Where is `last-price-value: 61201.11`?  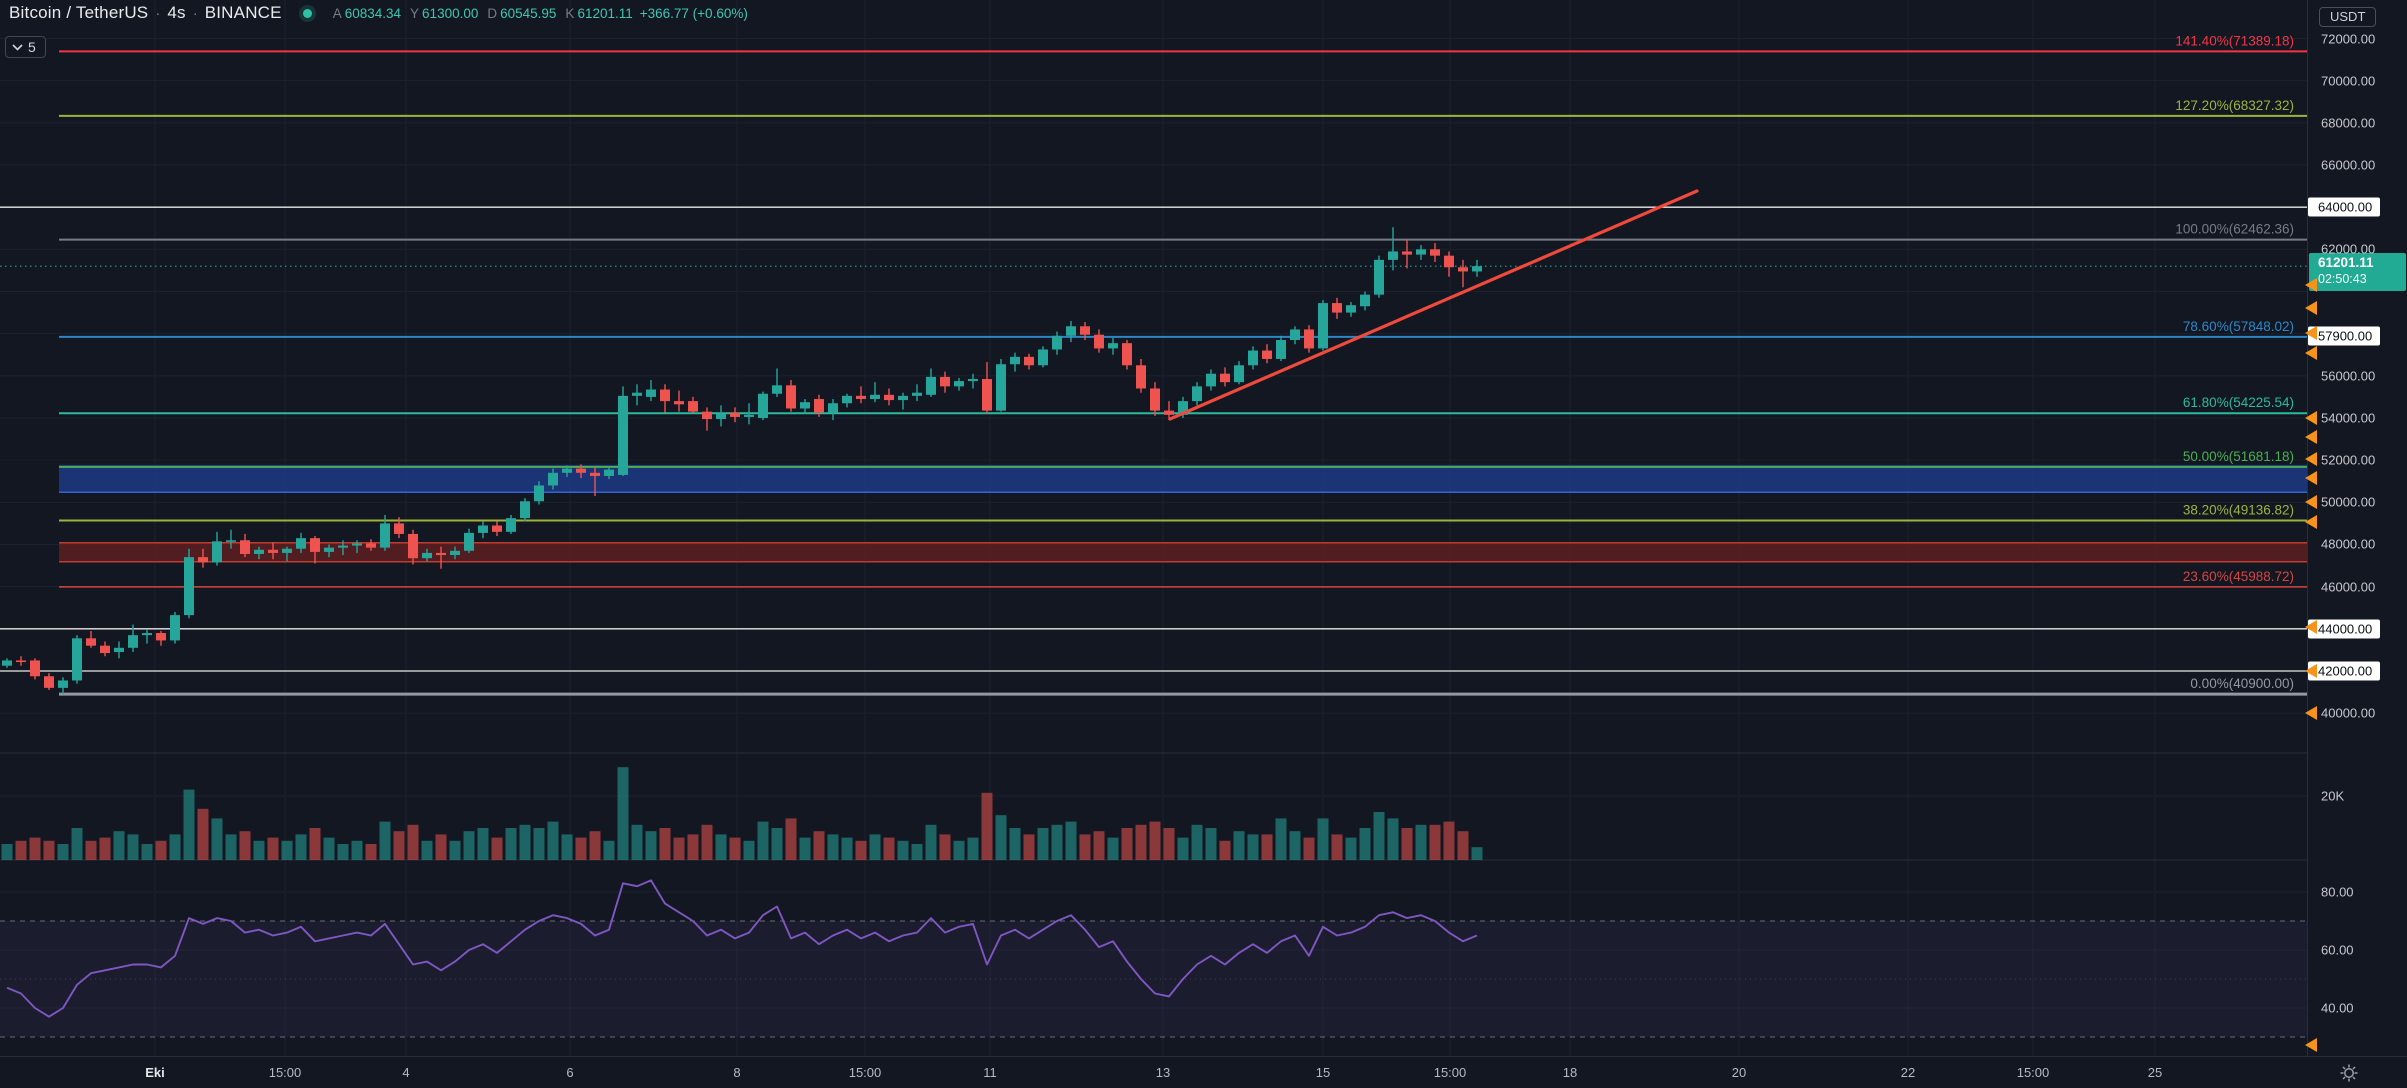 last-price-value: 61201.11 is located at coordinates (2346, 263).